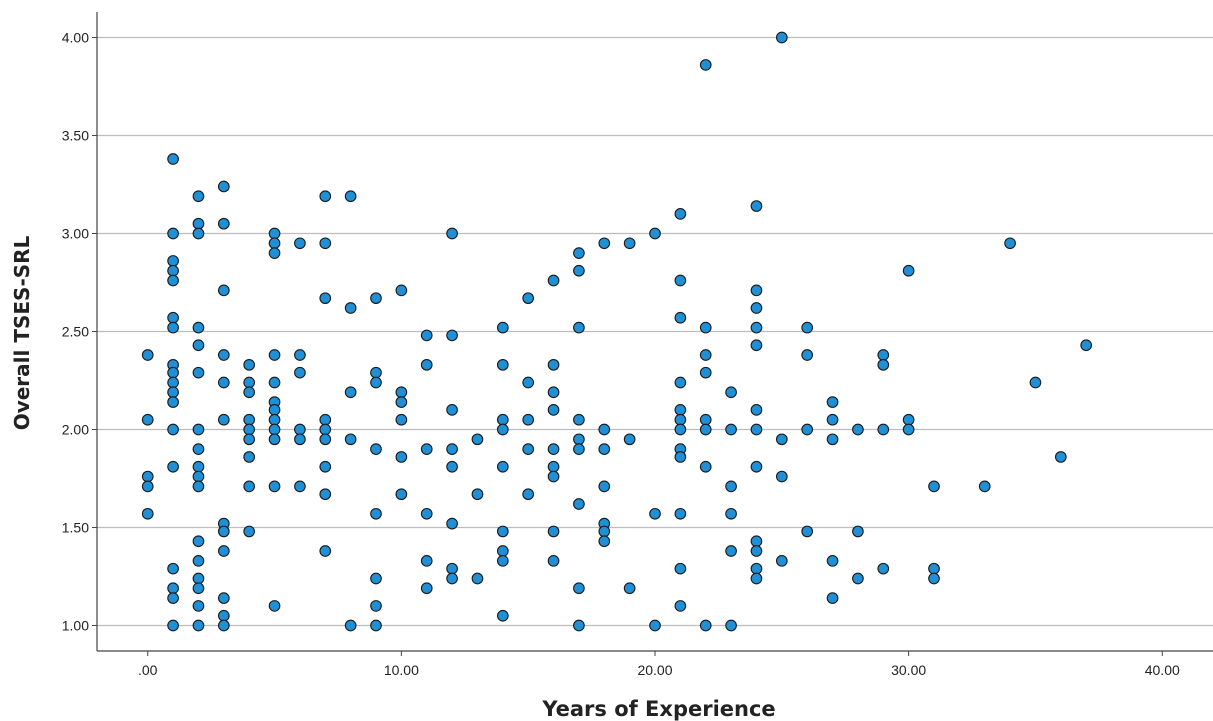 The height and width of the screenshot is (721, 1213). I want to click on x-tick-label: 10.00, so click(401, 670).